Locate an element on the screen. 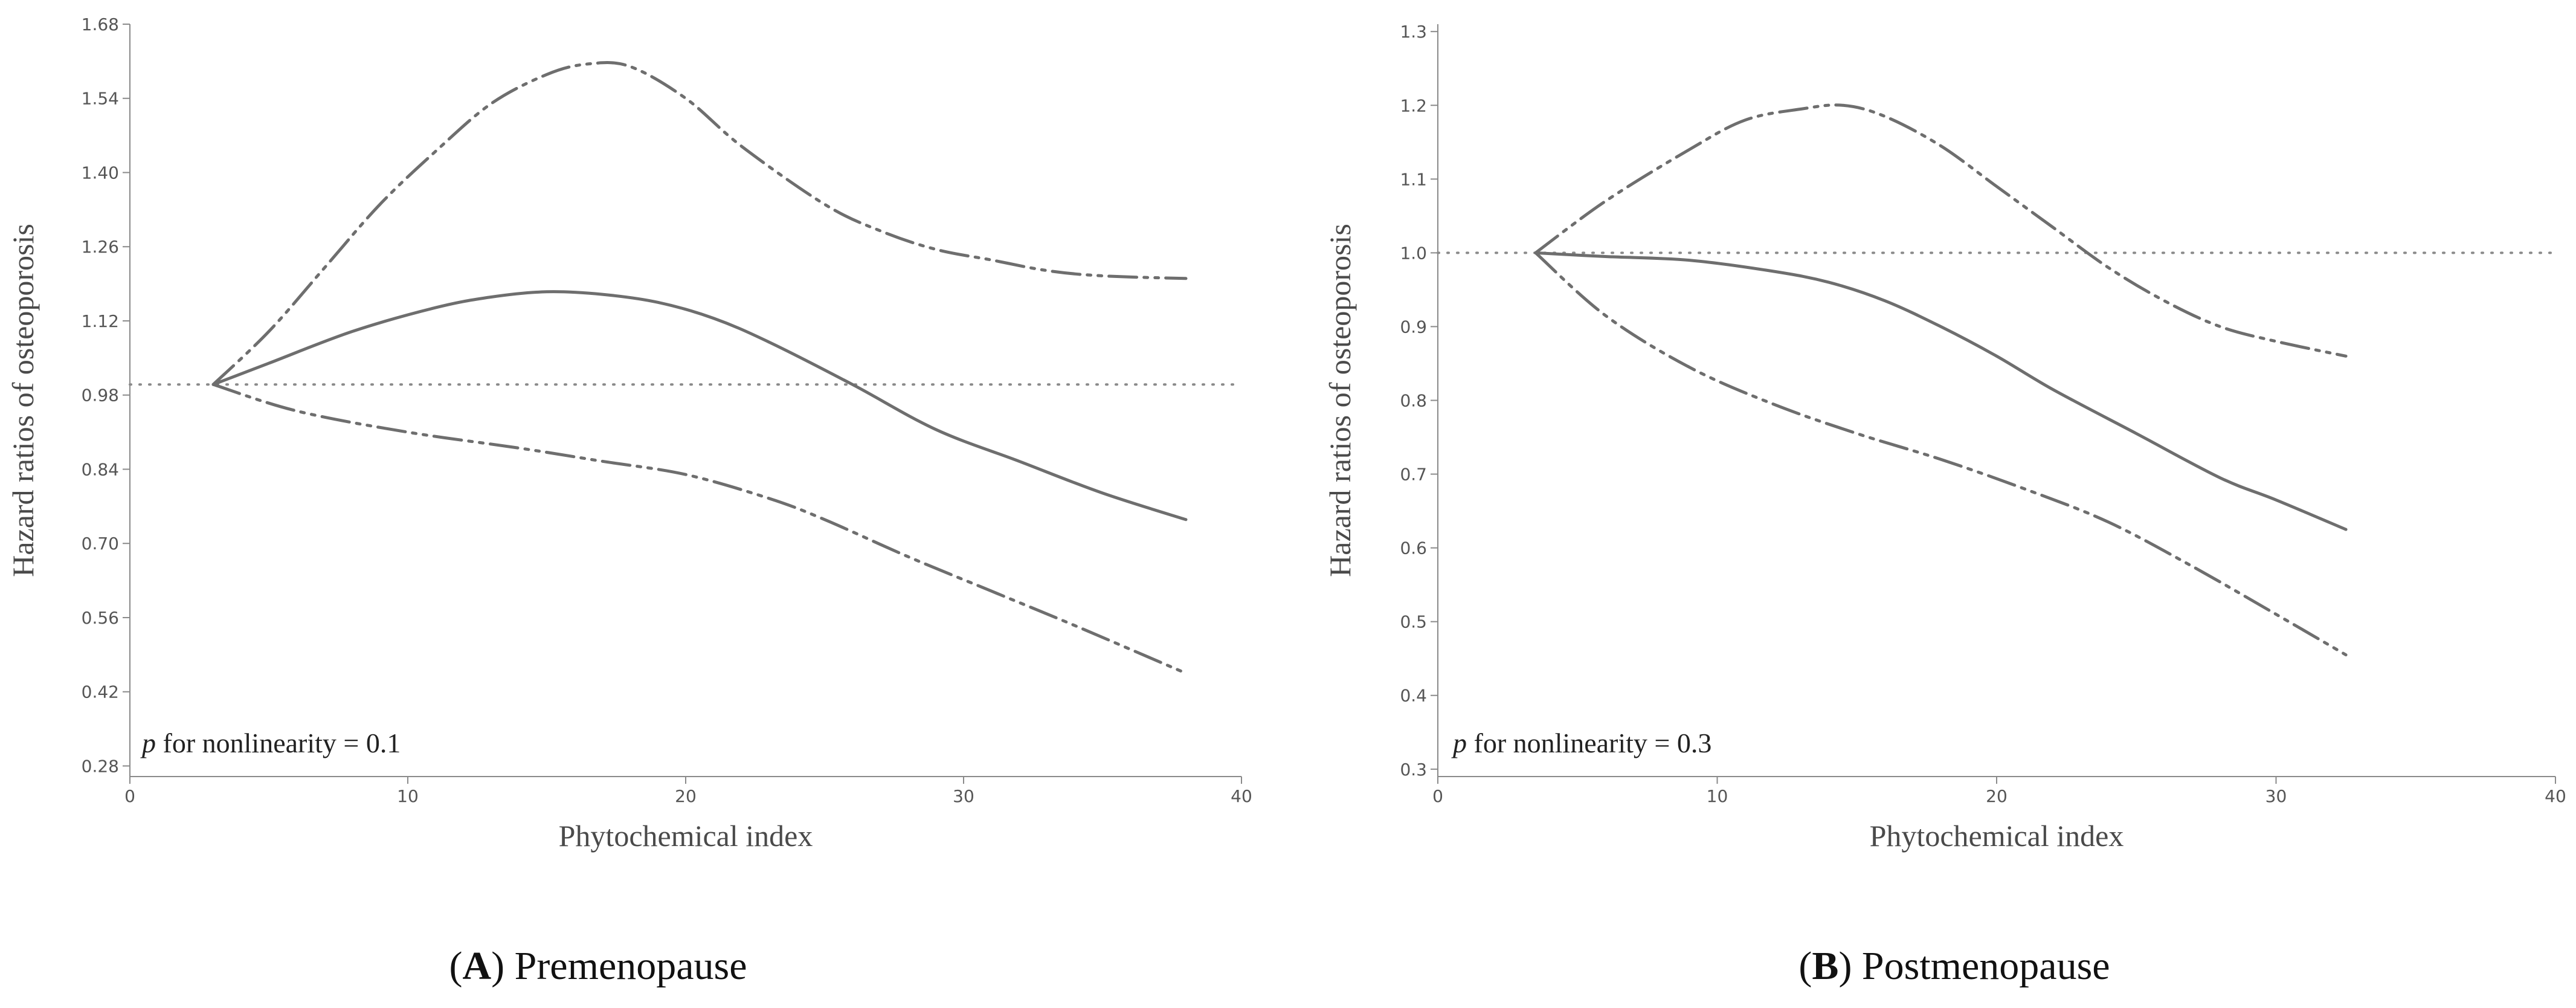 This screenshot has height=1008, width=2576. panel-a-caption-text: Premenopause is located at coordinates (631, 966).